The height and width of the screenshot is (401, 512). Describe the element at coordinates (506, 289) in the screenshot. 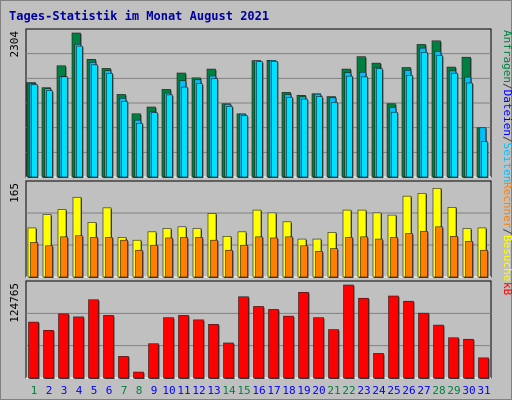

I see `legend-label-bottom: kB` at that location.